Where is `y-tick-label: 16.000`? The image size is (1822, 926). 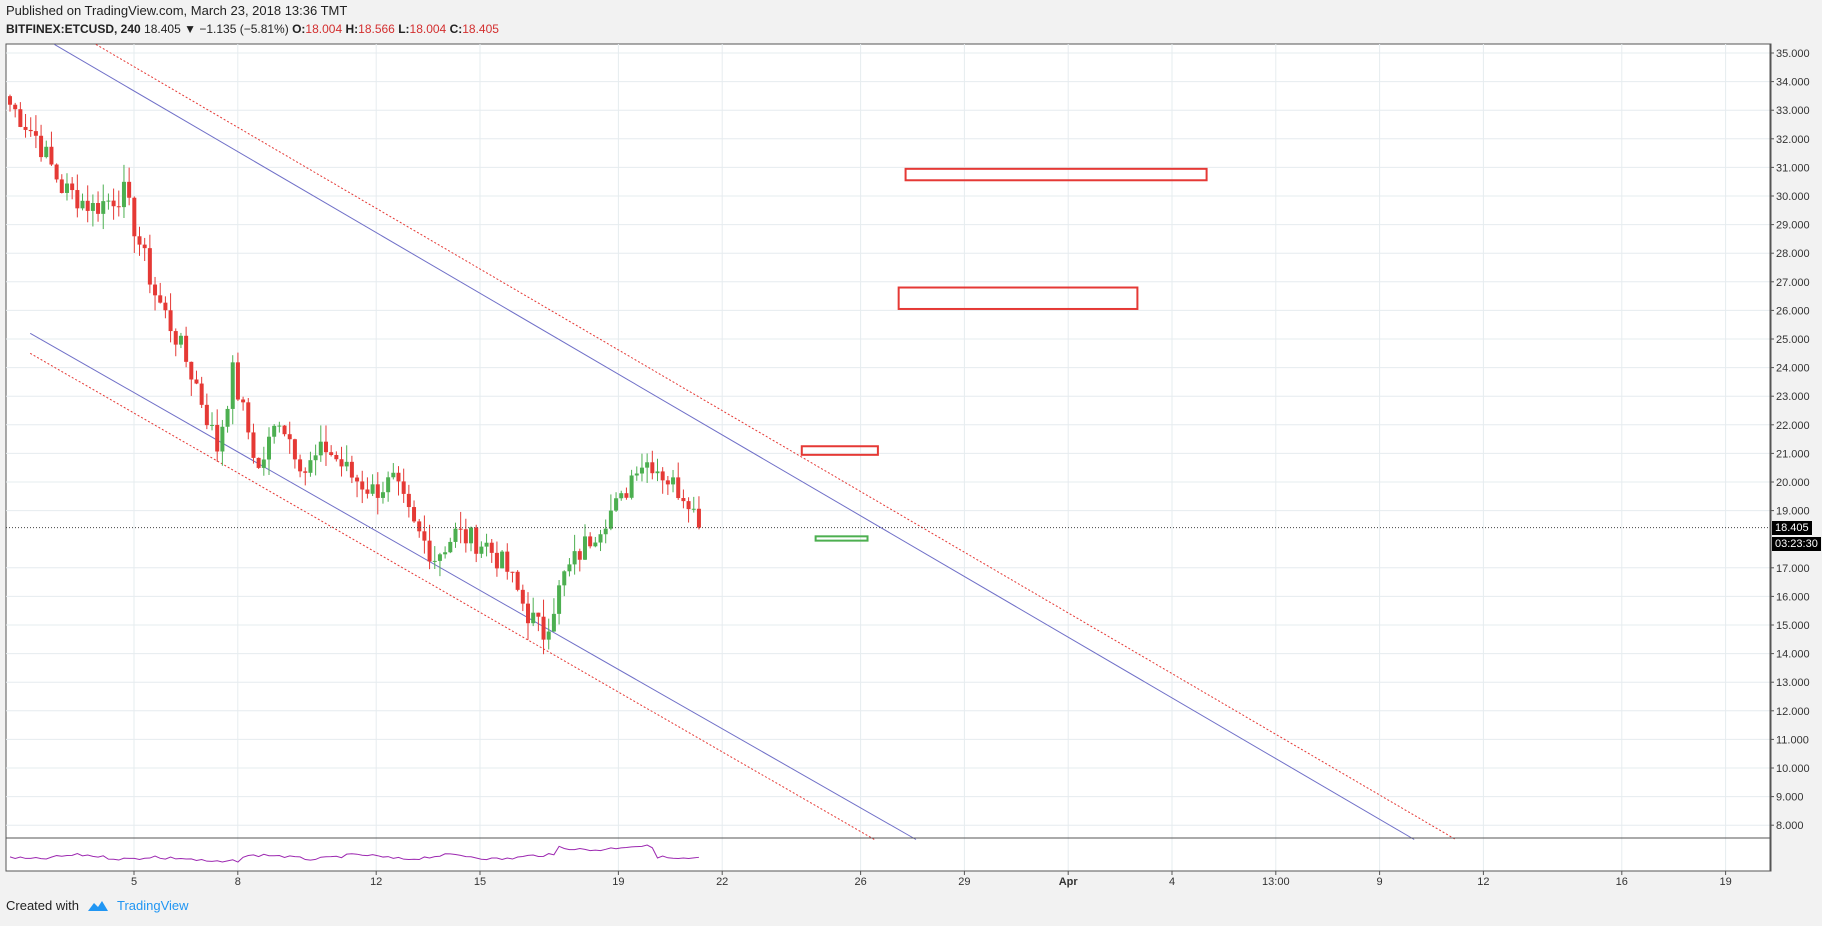 y-tick-label: 16.000 is located at coordinates (1793, 597).